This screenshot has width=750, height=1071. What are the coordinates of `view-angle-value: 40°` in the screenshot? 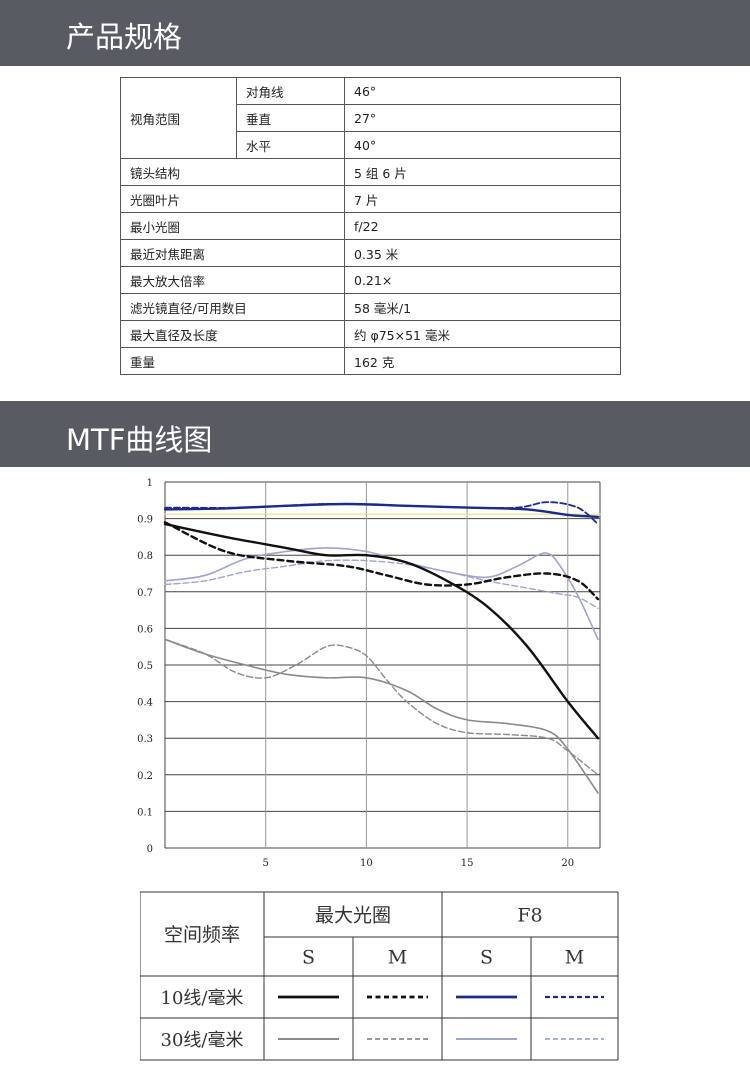 It's located at (482, 145).